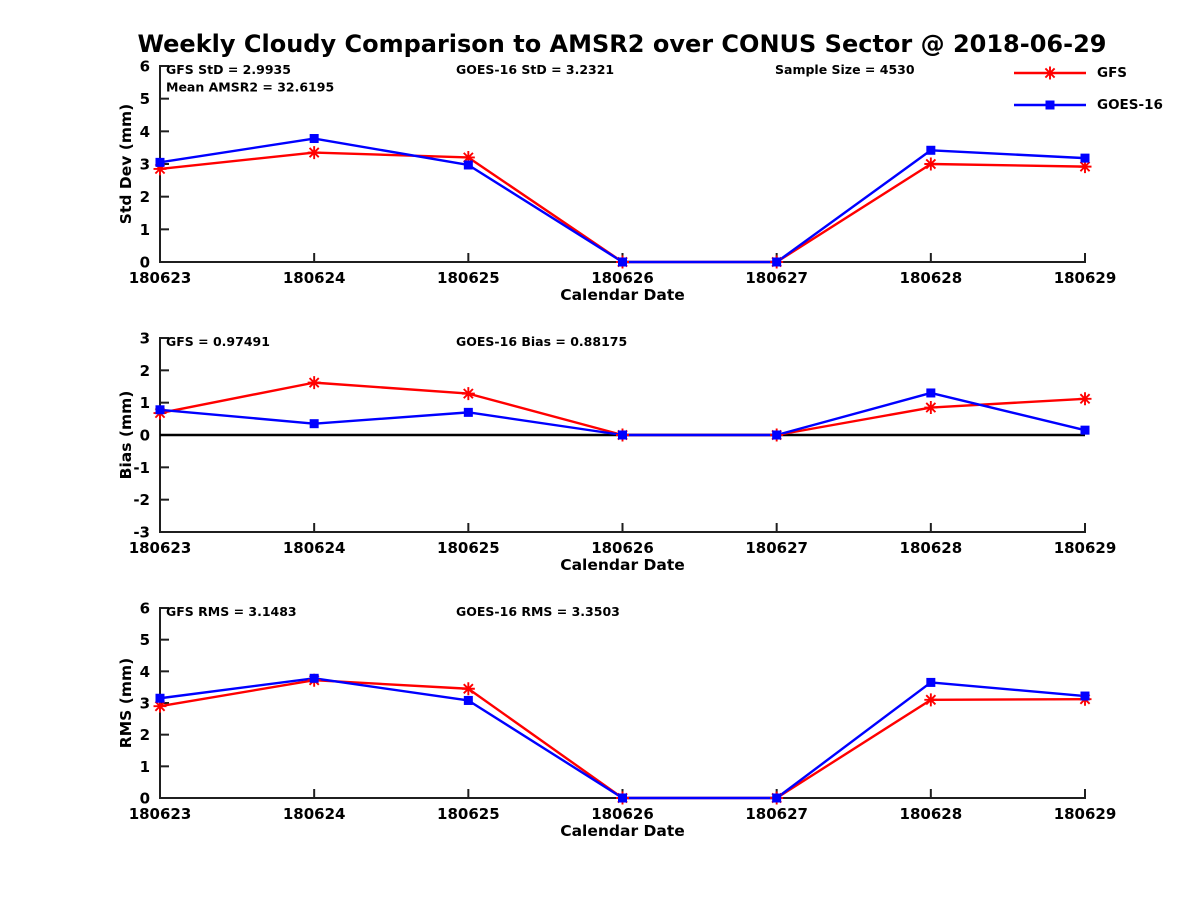  I want to click on annotation: GFS = 0.97491, so click(218, 341).